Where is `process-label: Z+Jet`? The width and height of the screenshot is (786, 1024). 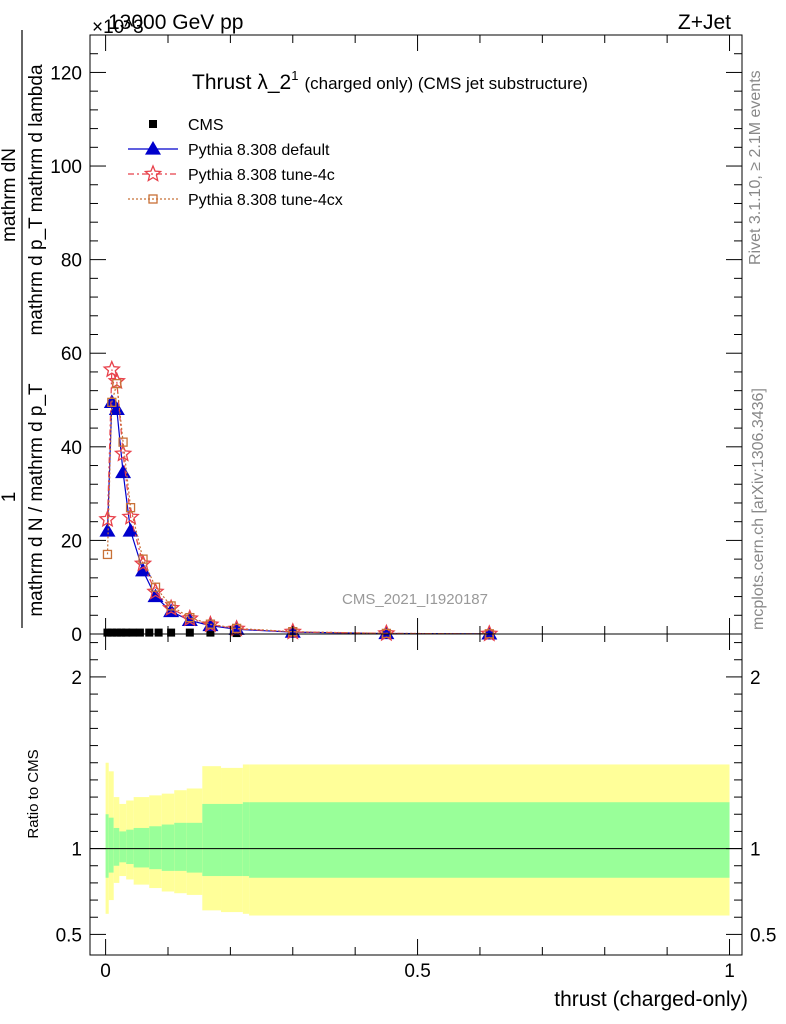
process-label: Z+Jet is located at coordinates (704, 22).